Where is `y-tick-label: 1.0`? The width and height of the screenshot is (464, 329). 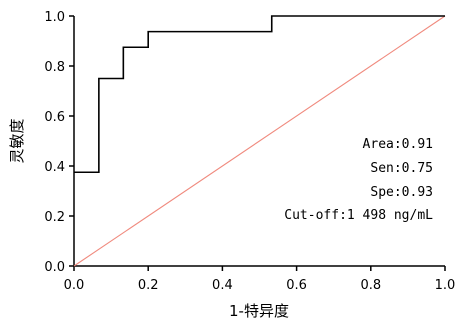
y-tick-label: 1.0 is located at coordinates (54, 17).